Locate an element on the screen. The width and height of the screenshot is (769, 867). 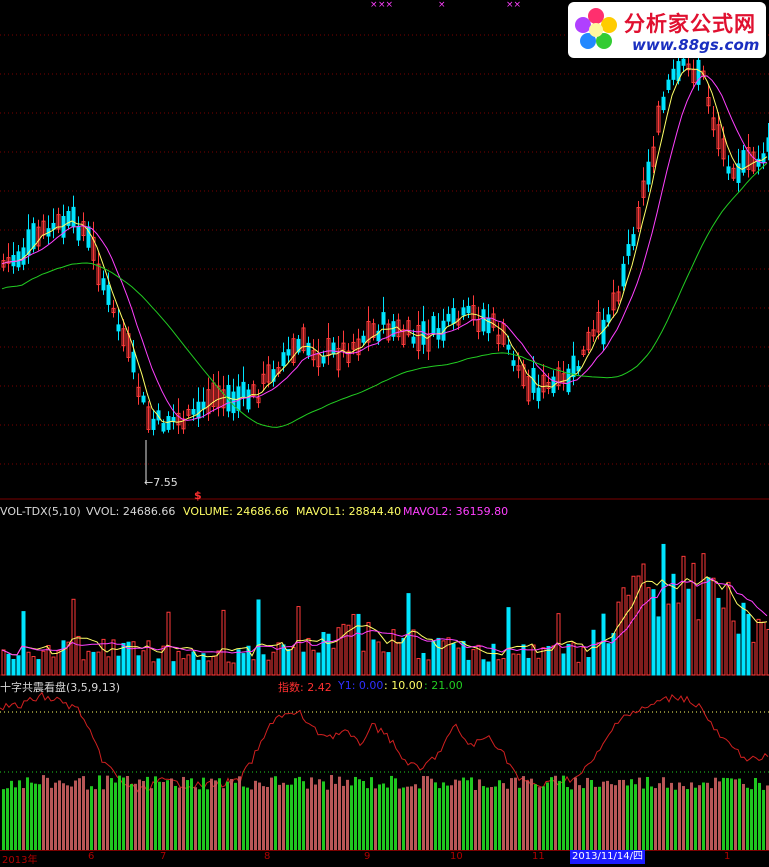
date-axis is located at coordinates (384, 858).